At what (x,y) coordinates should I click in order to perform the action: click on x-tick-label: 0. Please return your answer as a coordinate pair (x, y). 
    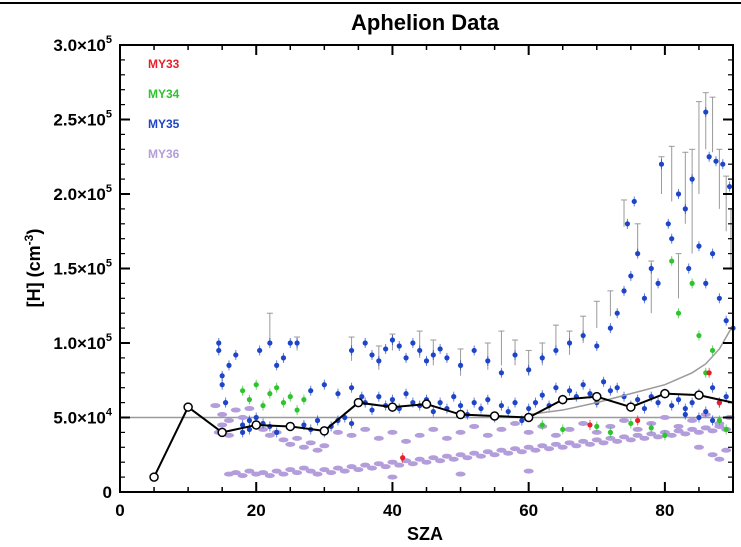
    Looking at the image, I should click on (119, 510).